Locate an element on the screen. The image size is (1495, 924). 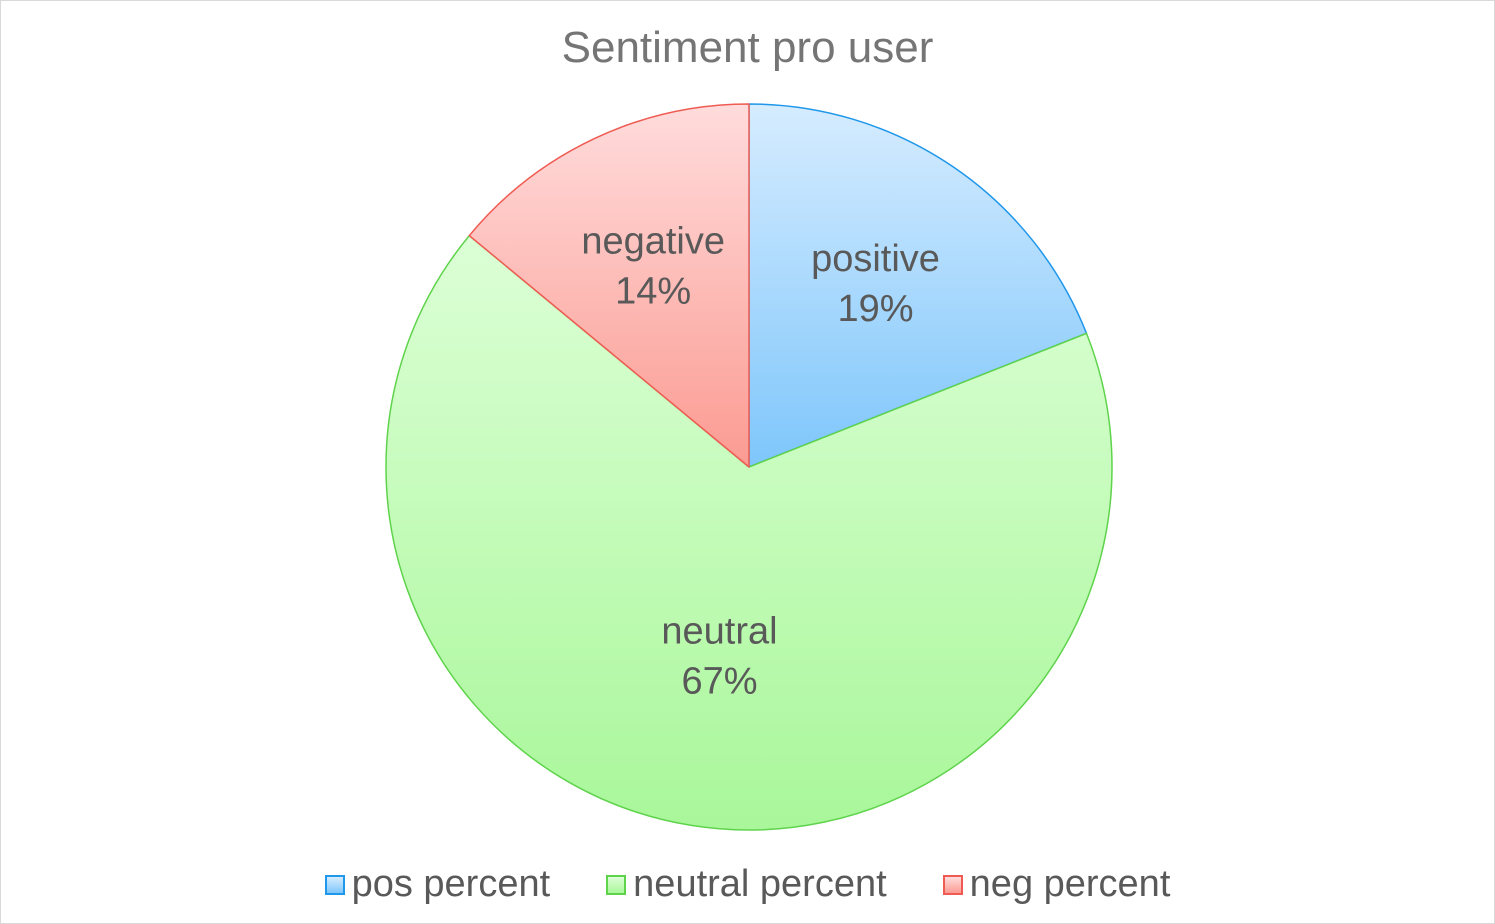
legend: pos percent neutral percent neg percent is located at coordinates (747, 884).